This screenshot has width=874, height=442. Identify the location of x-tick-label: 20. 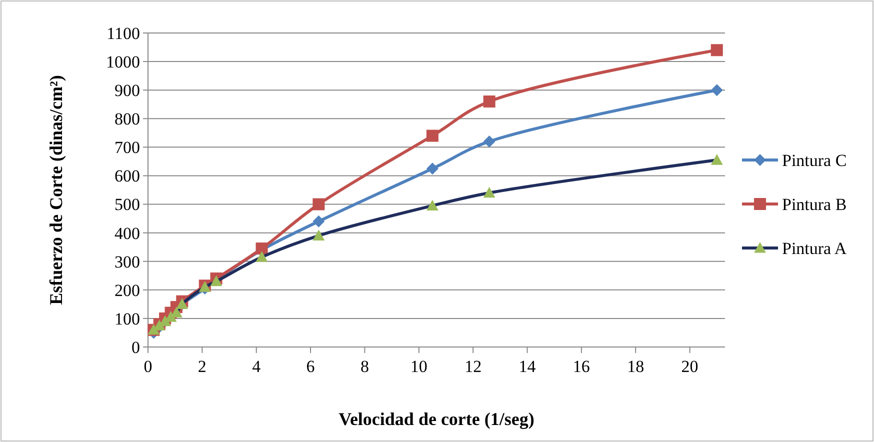
(689, 366).